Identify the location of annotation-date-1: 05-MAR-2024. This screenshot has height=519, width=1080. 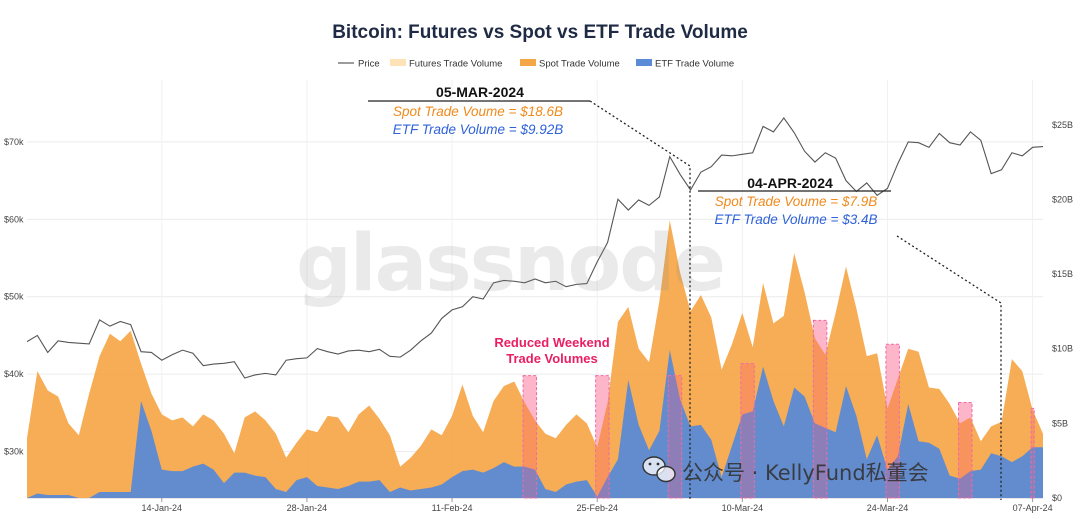
(480, 92).